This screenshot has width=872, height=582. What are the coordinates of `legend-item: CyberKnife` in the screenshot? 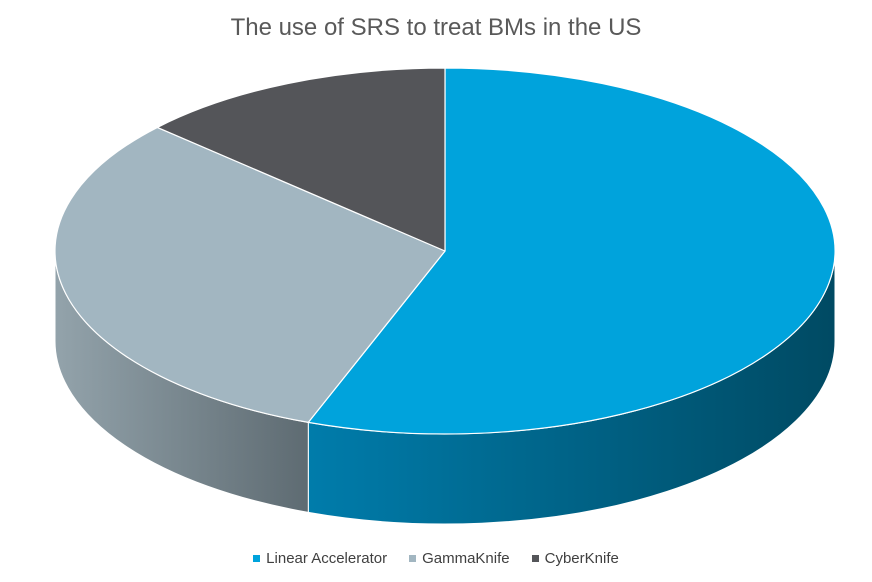 It's located at (575, 558).